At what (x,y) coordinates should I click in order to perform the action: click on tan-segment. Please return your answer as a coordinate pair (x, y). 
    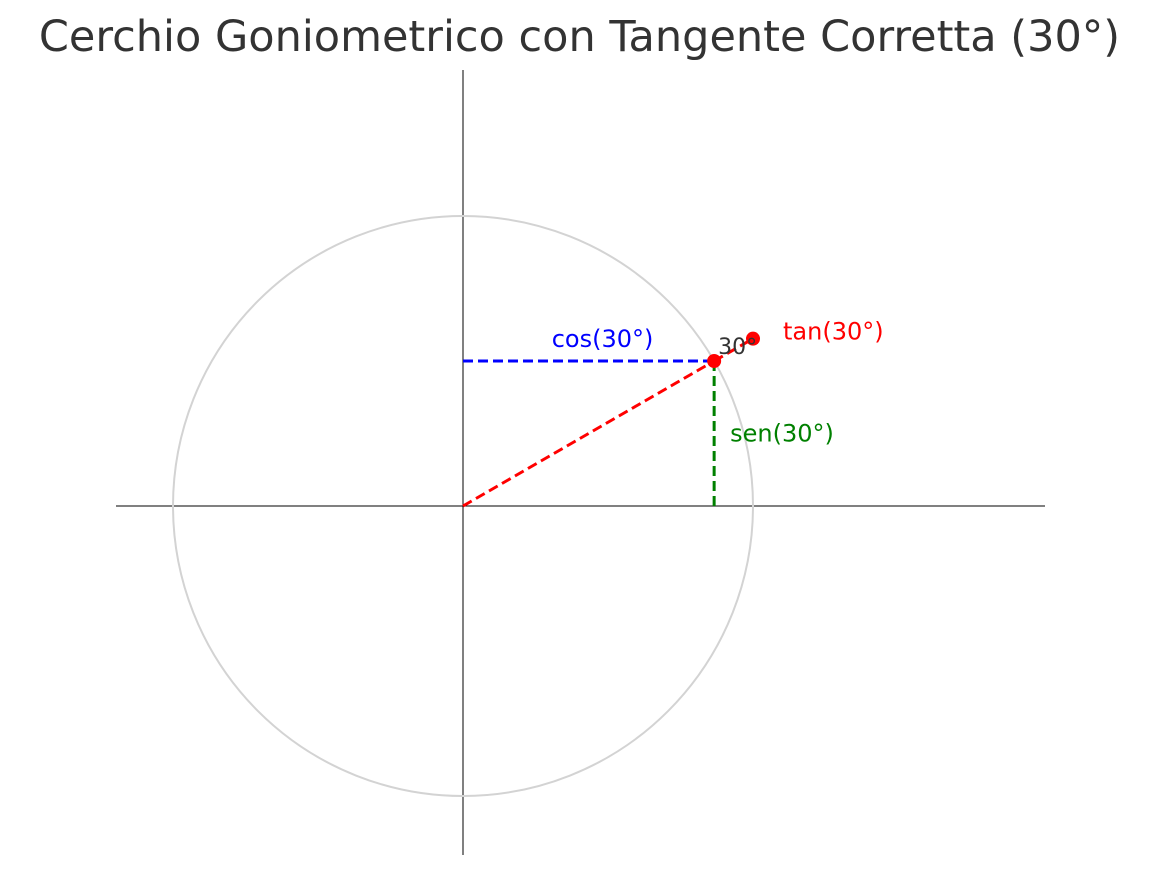
    Looking at the image, I should click on (733, 350).